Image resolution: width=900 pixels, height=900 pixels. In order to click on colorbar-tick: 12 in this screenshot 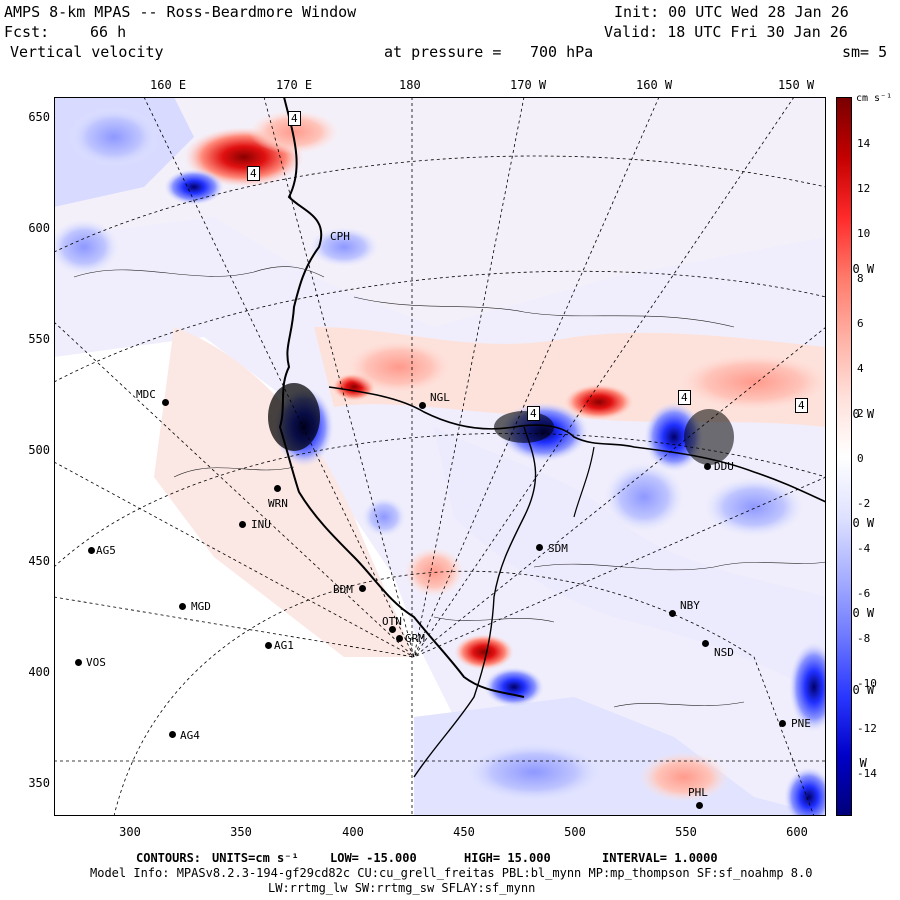, I will do `click(864, 188)`.